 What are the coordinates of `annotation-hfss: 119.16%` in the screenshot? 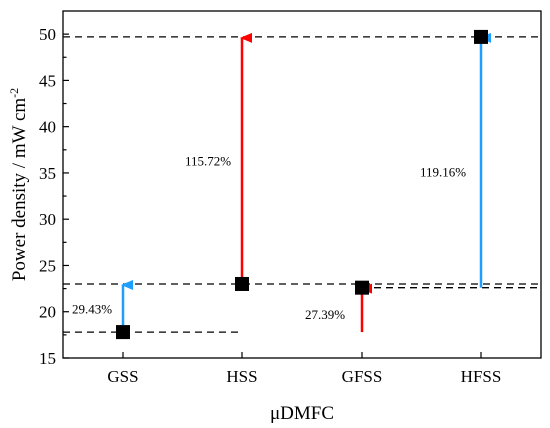 It's located at (443, 172).